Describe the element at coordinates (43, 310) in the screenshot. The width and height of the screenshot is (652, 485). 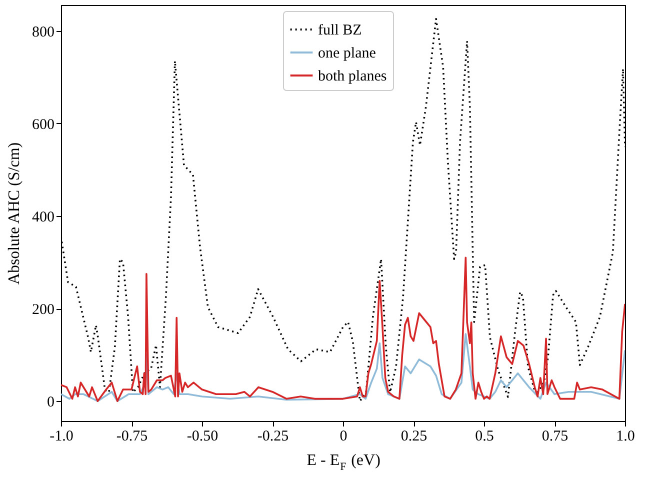
I see `y-tick-label: 200` at that location.